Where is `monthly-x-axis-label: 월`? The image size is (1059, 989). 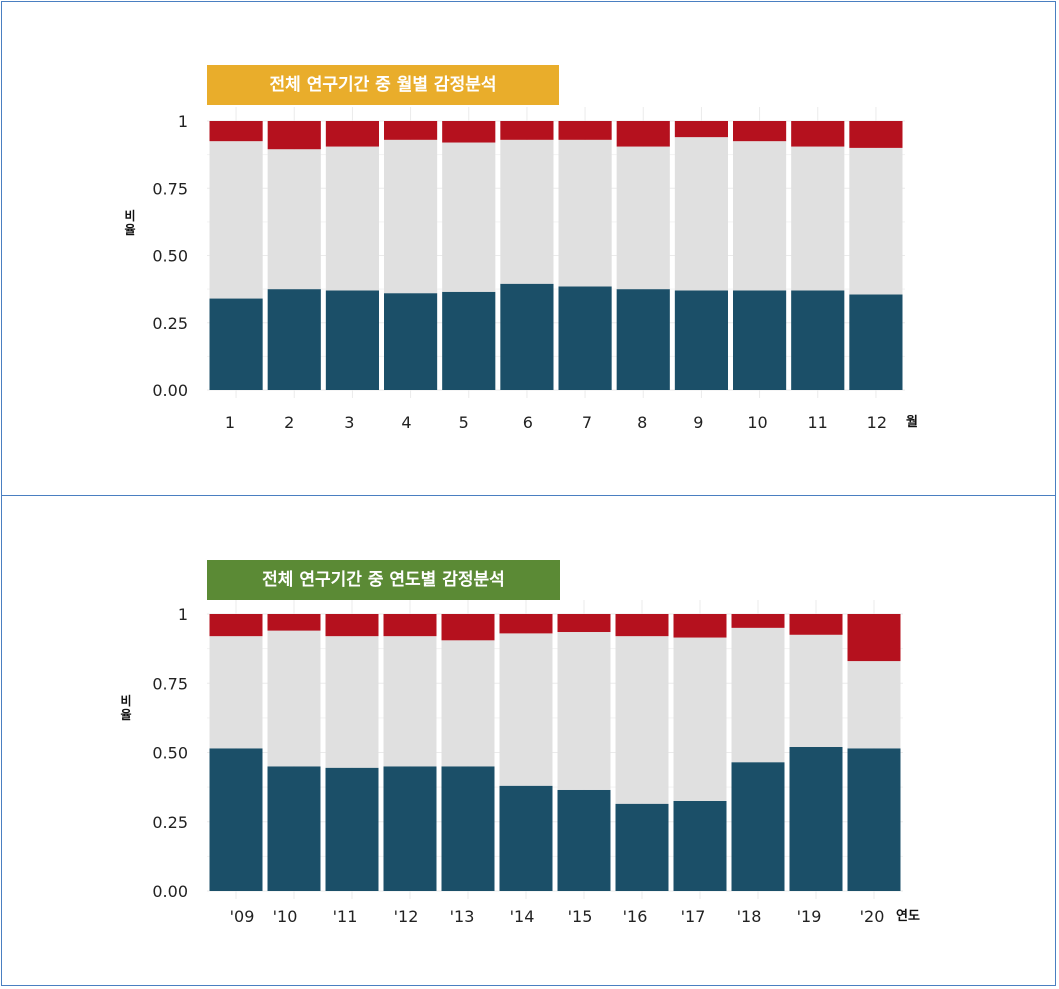 monthly-x-axis-label: 월 is located at coordinates (912, 422).